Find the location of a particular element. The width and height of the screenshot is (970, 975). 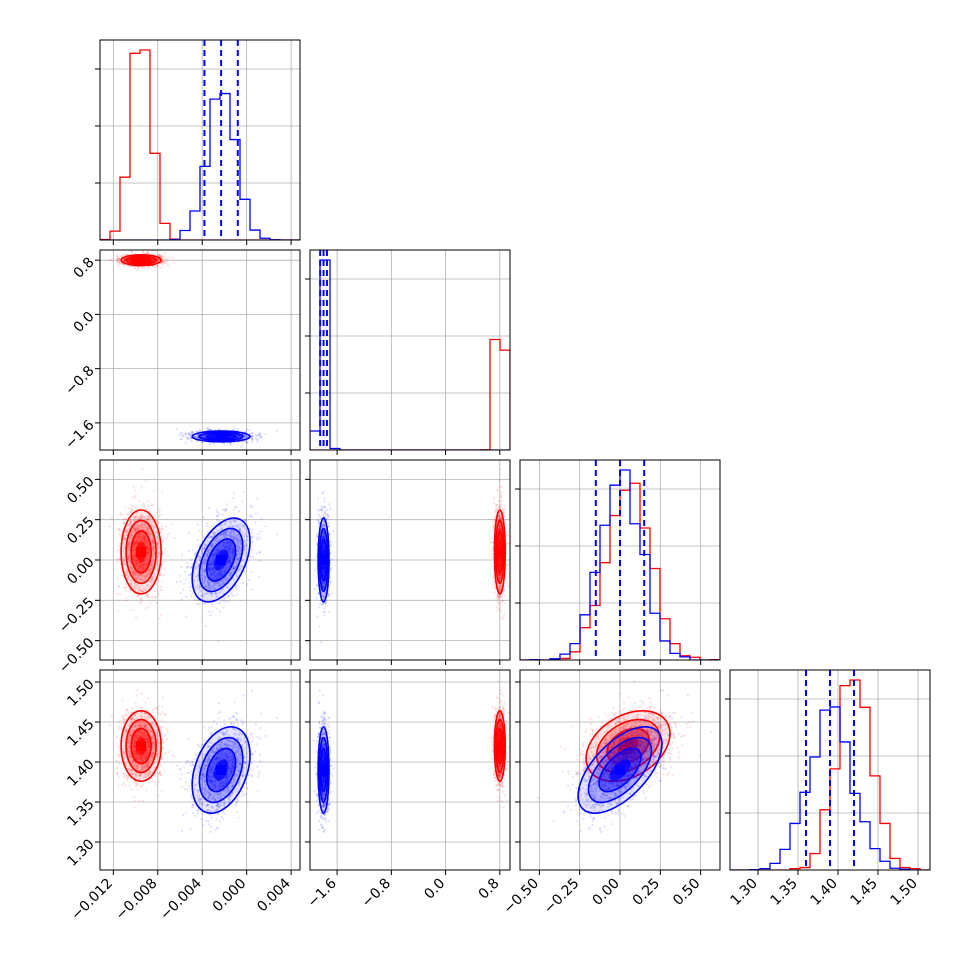

panel-content is located at coordinates (200, 560).